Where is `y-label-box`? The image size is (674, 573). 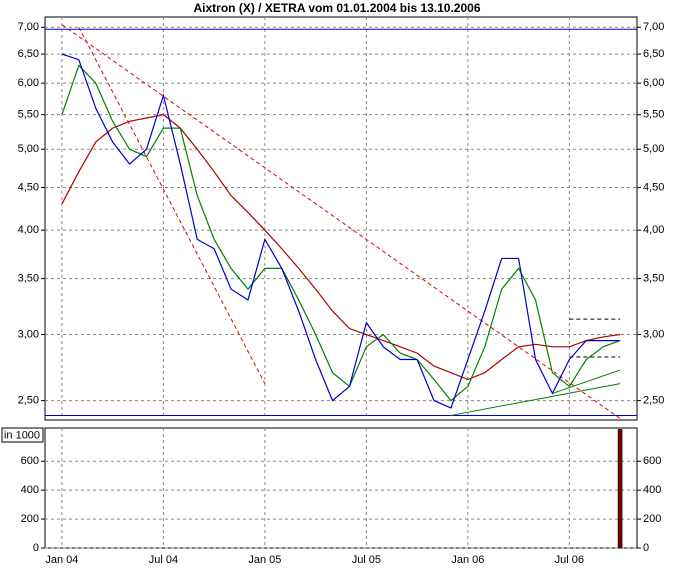 y-label-box is located at coordinates (22, 435).